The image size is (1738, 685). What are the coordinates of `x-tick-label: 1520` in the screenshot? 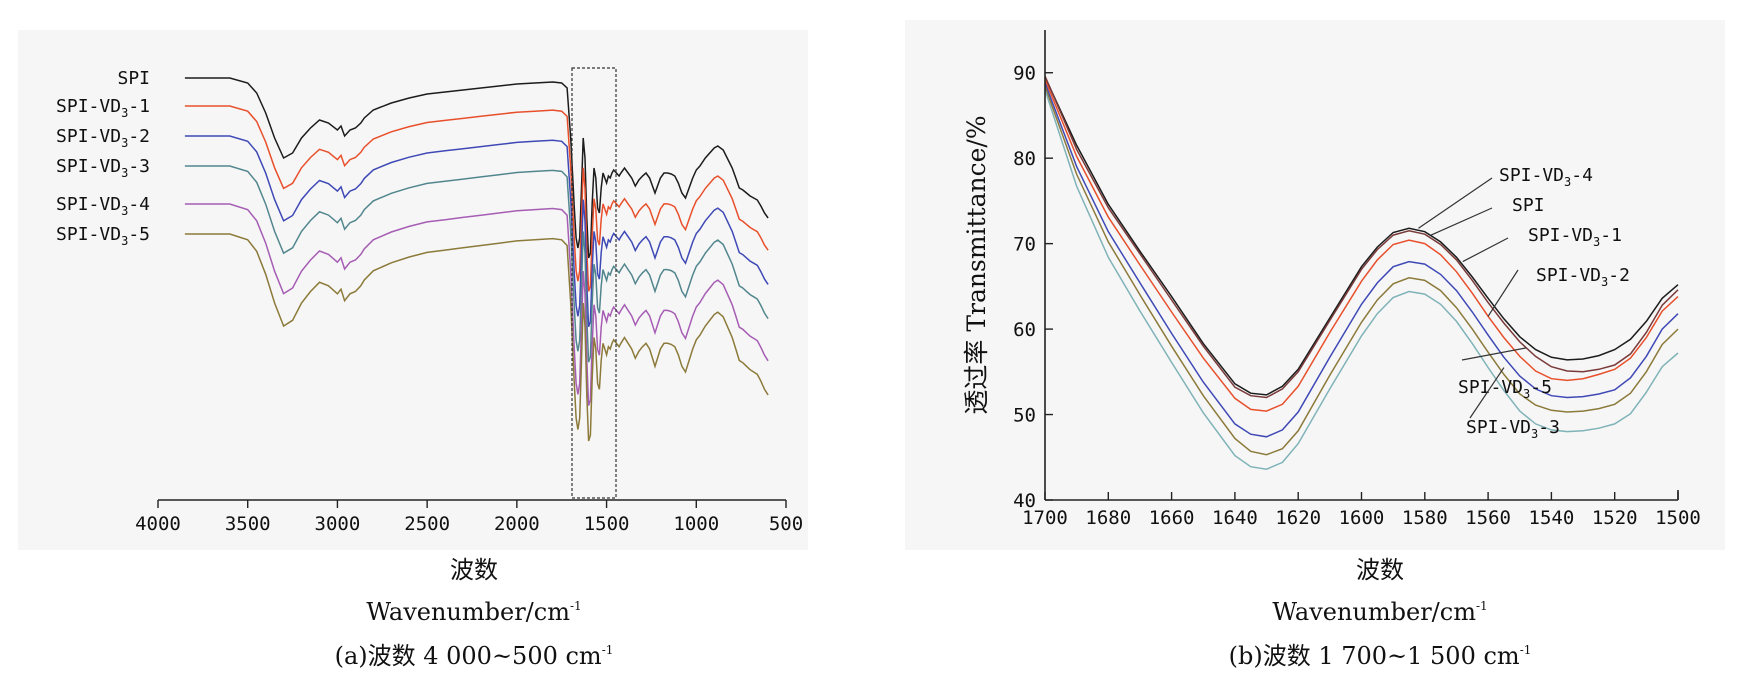 It's located at (1615, 518).